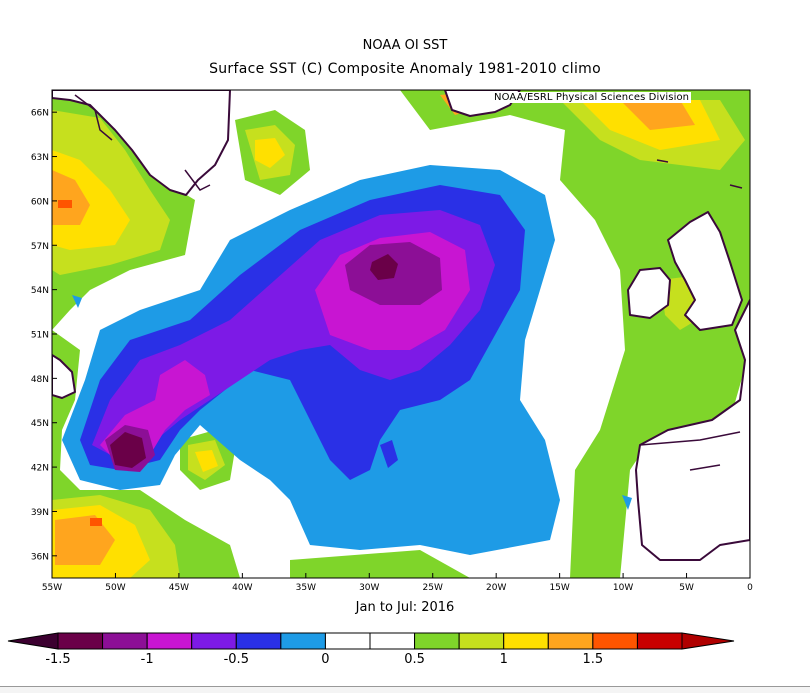  What do you see at coordinates (236, 659) in the screenshot?
I see `colorbar-tick-label: -0.5` at bounding box center [236, 659].